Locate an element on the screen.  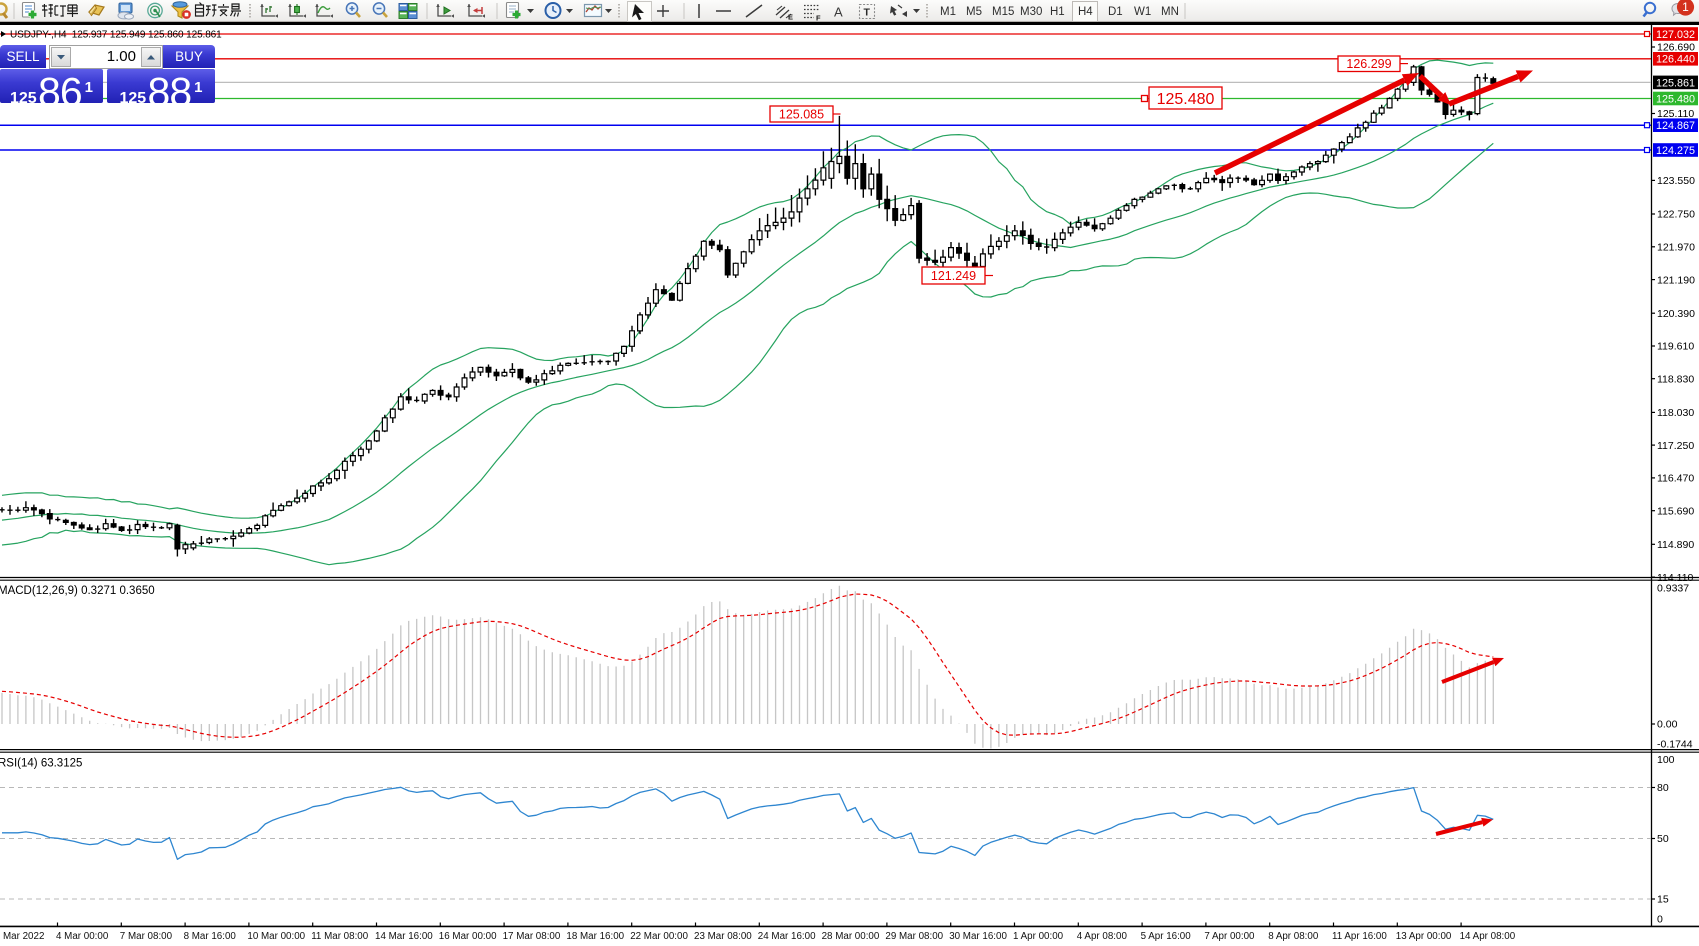
svg-text: 5 Apr 16:00 is located at coordinates (1166, 936).